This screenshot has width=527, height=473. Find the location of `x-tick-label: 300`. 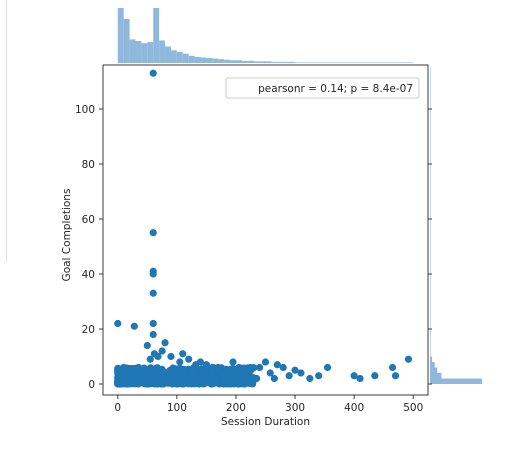

x-tick-label: 300 is located at coordinates (295, 408).